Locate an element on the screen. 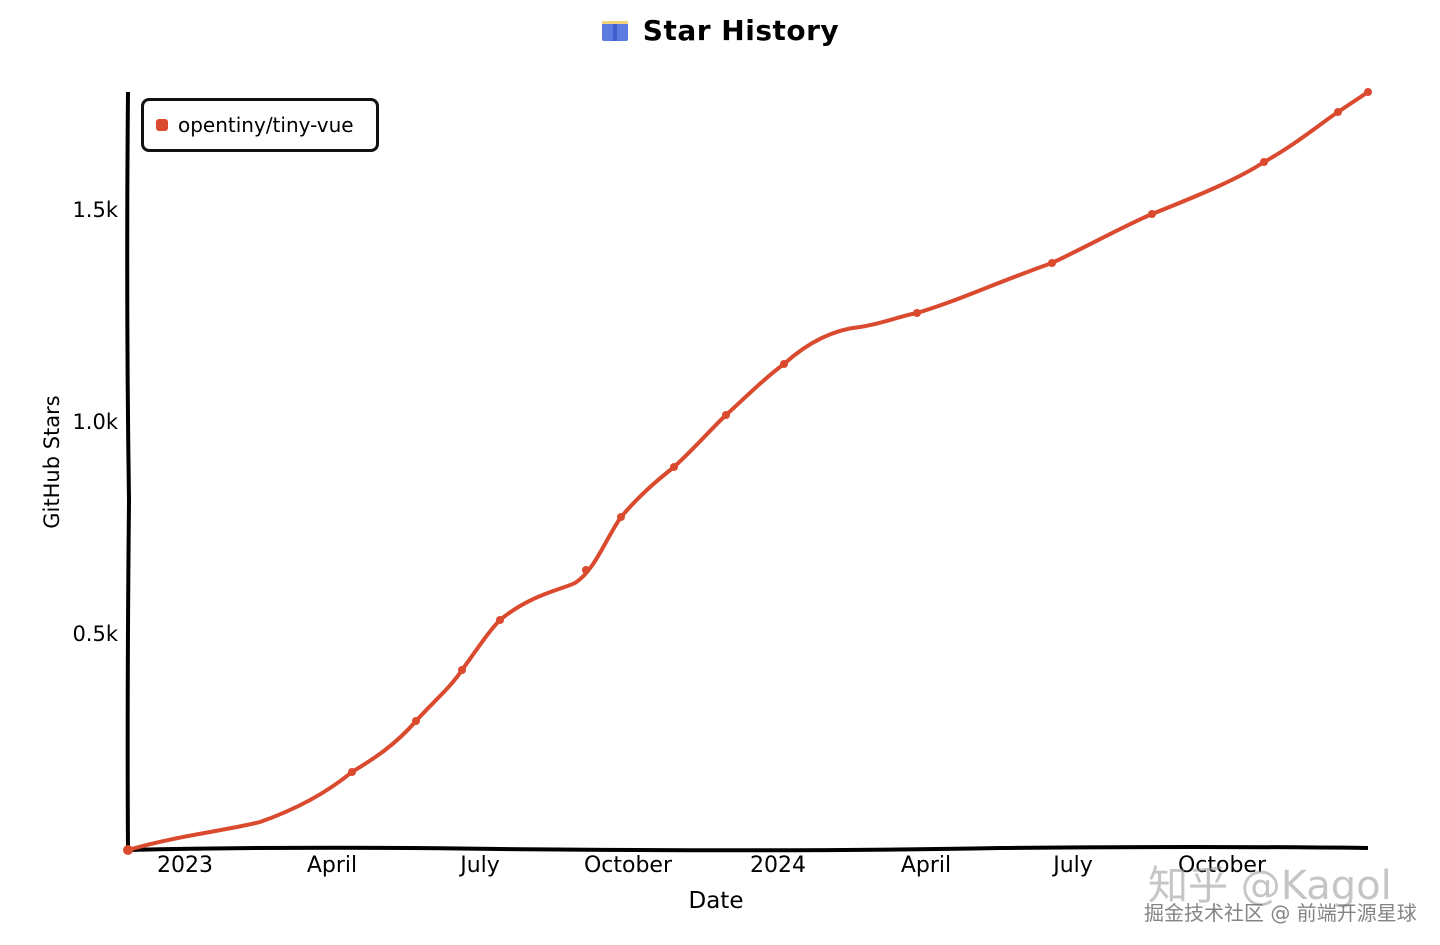  x-axis-label: Date is located at coordinates (716, 901).